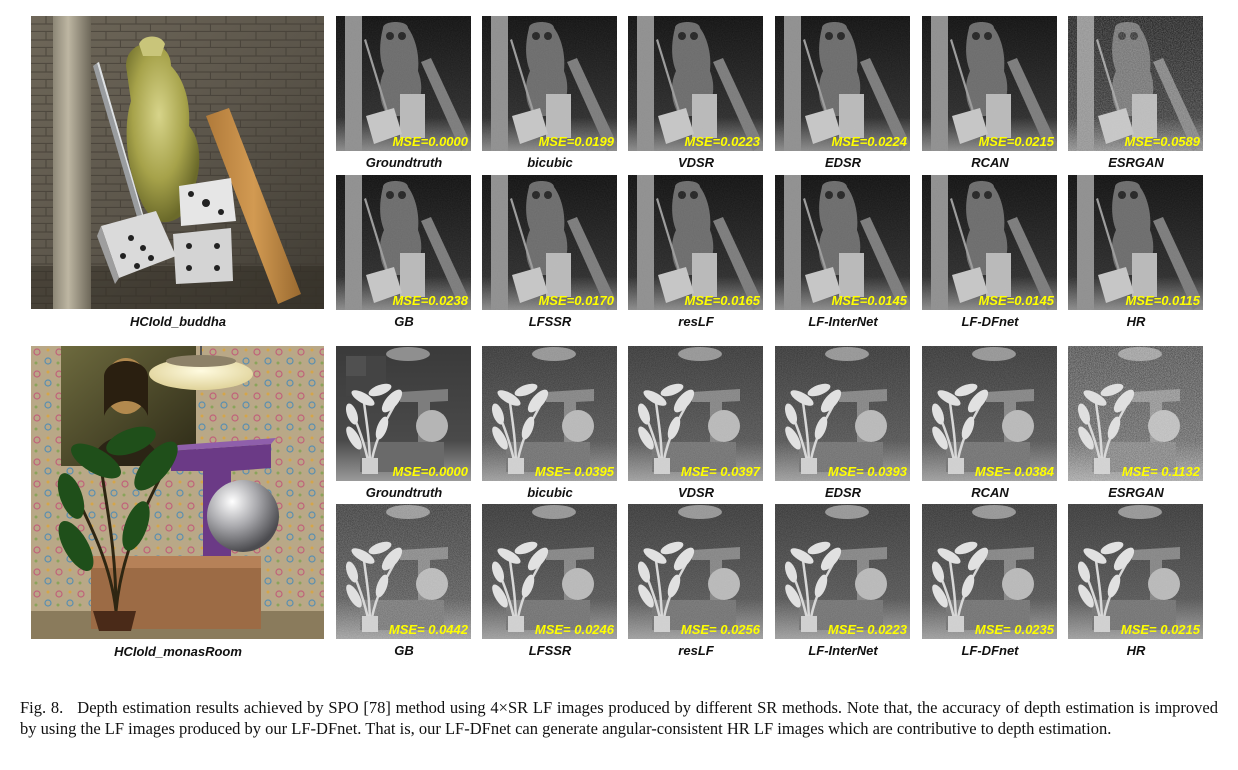 Image resolution: width=1238 pixels, height=770 pixels. I want to click on depth-map-tile: MSE= 0.0397, so click(695, 413).